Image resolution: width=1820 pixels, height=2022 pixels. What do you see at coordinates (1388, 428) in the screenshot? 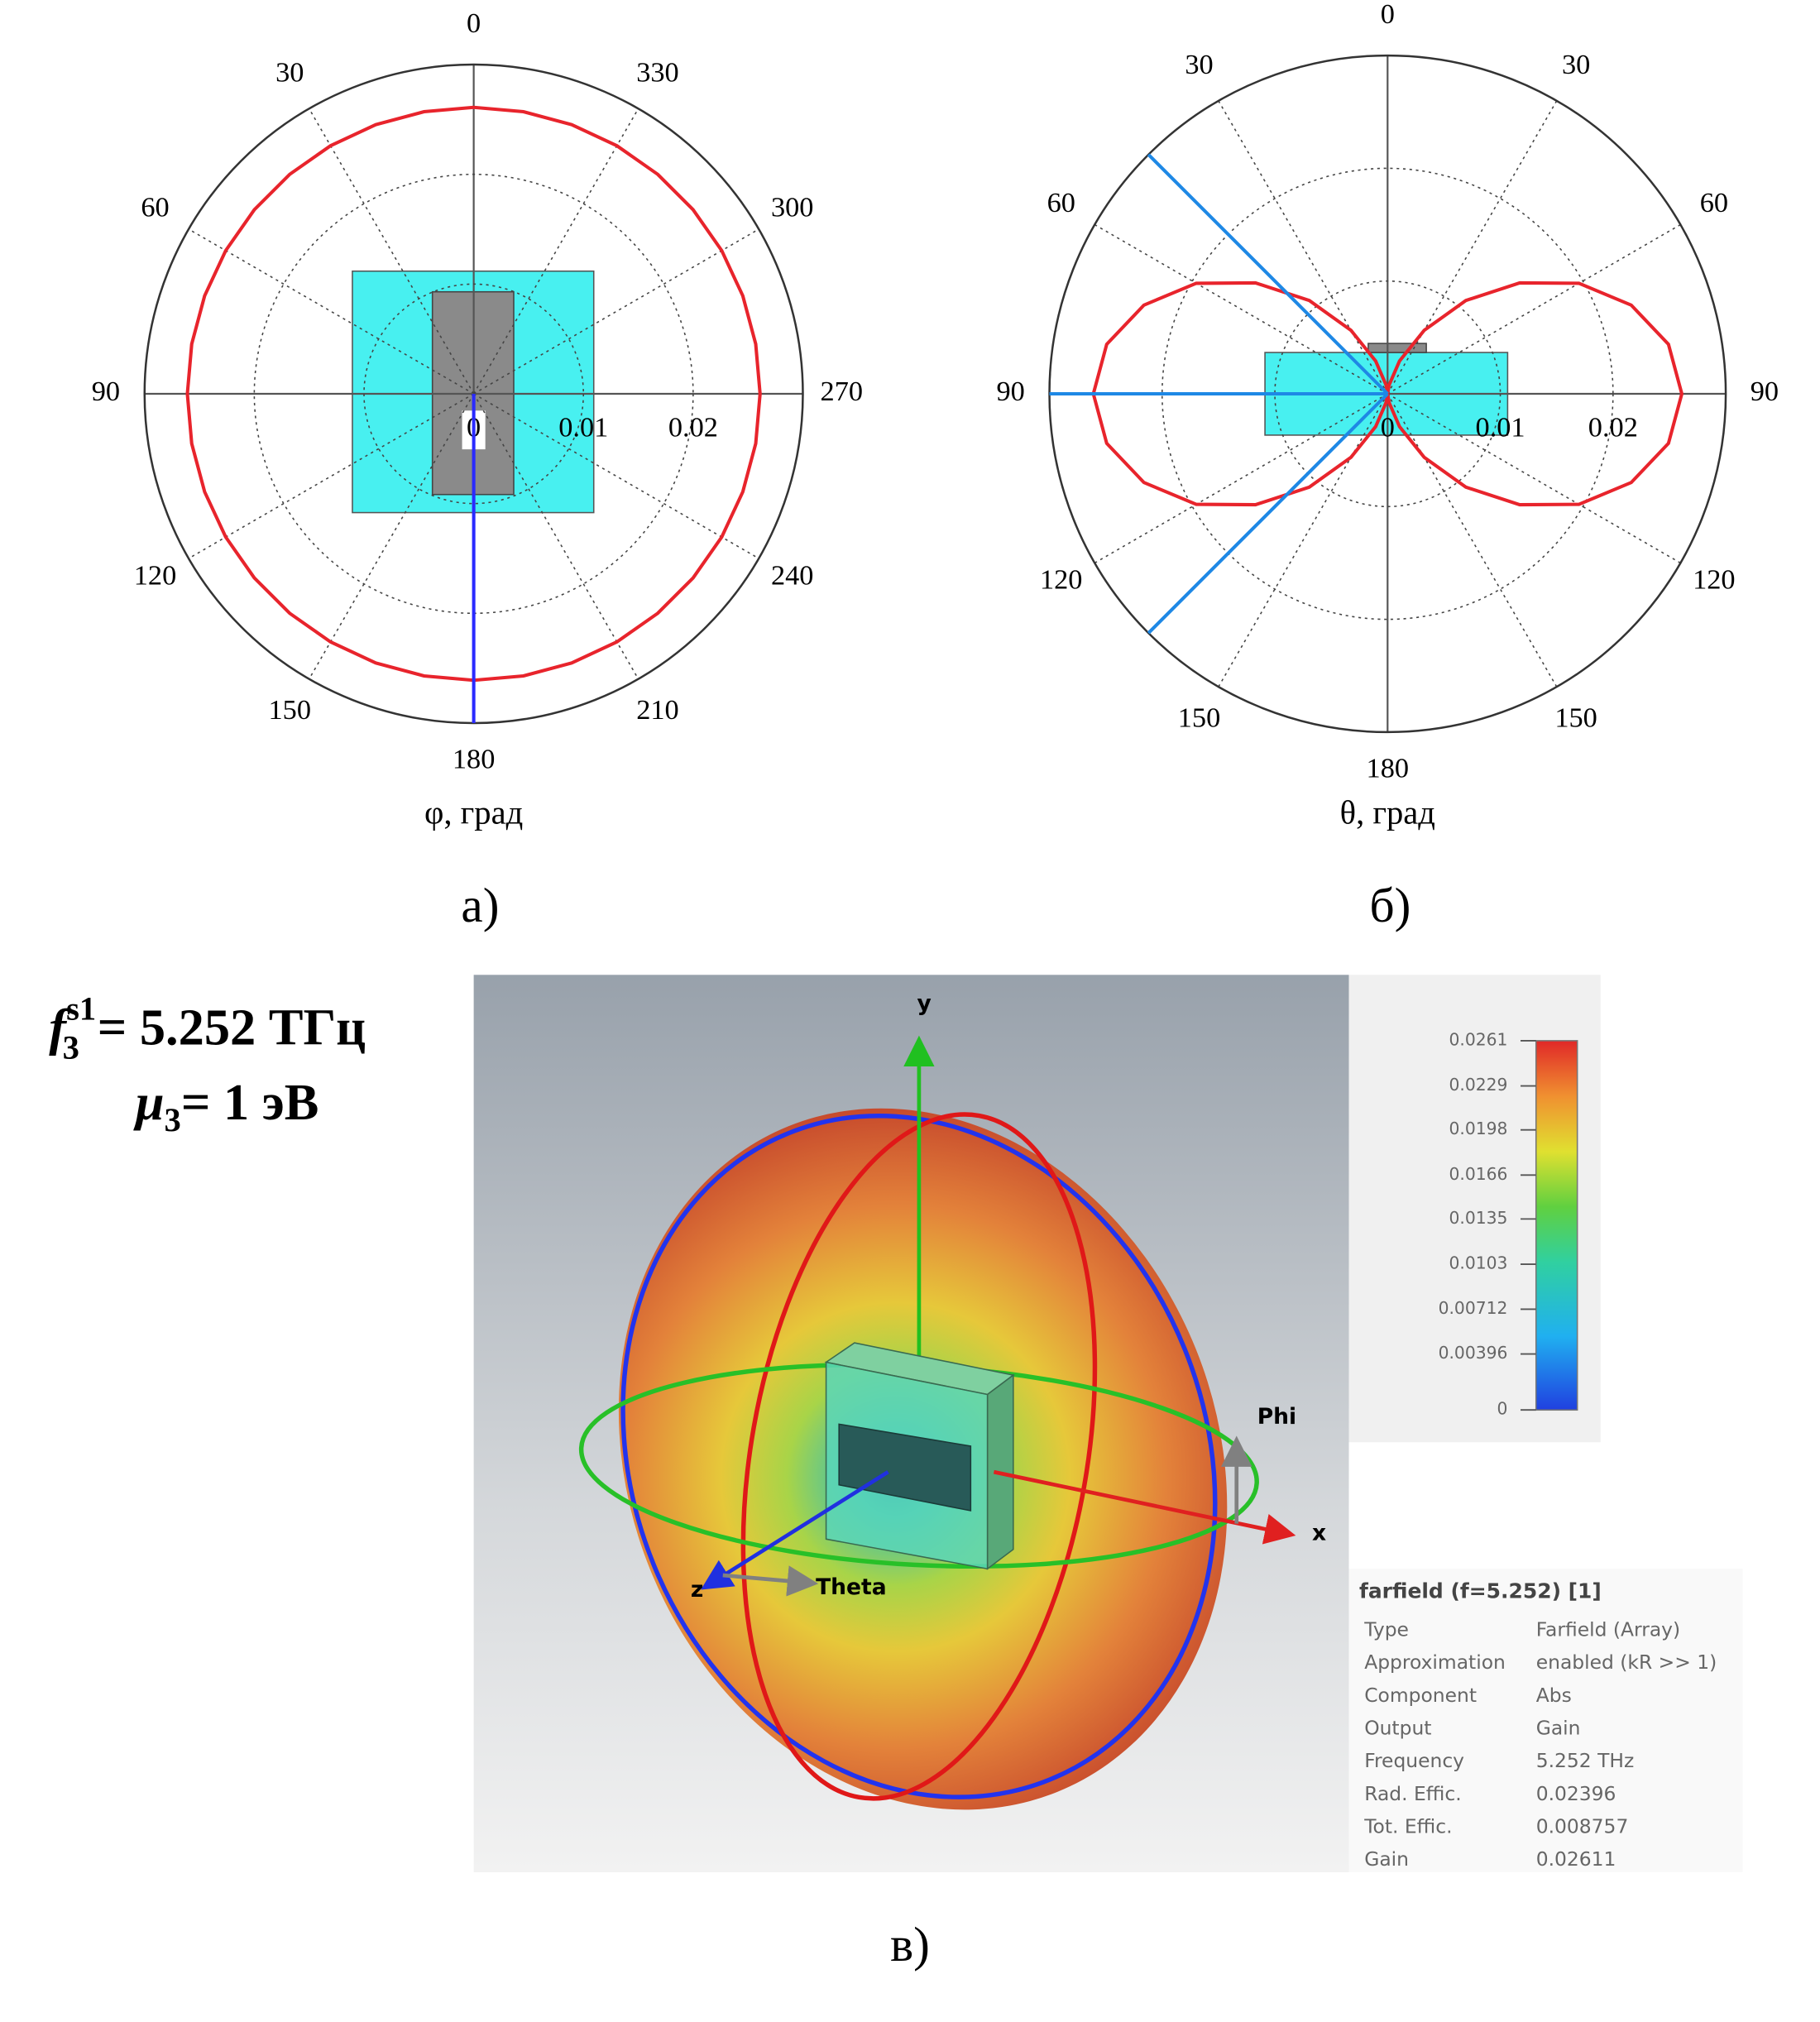
I see `radial-tick-label: 0` at bounding box center [1388, 428].